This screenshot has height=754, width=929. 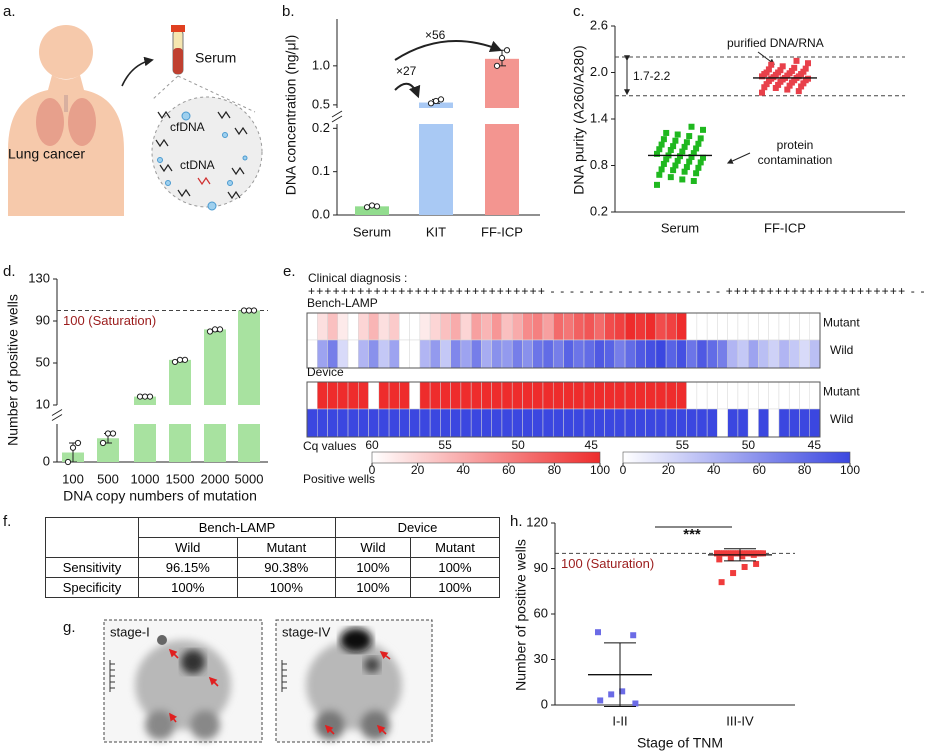 I want to click on annotation: ×56, so click(x=435, y=35).